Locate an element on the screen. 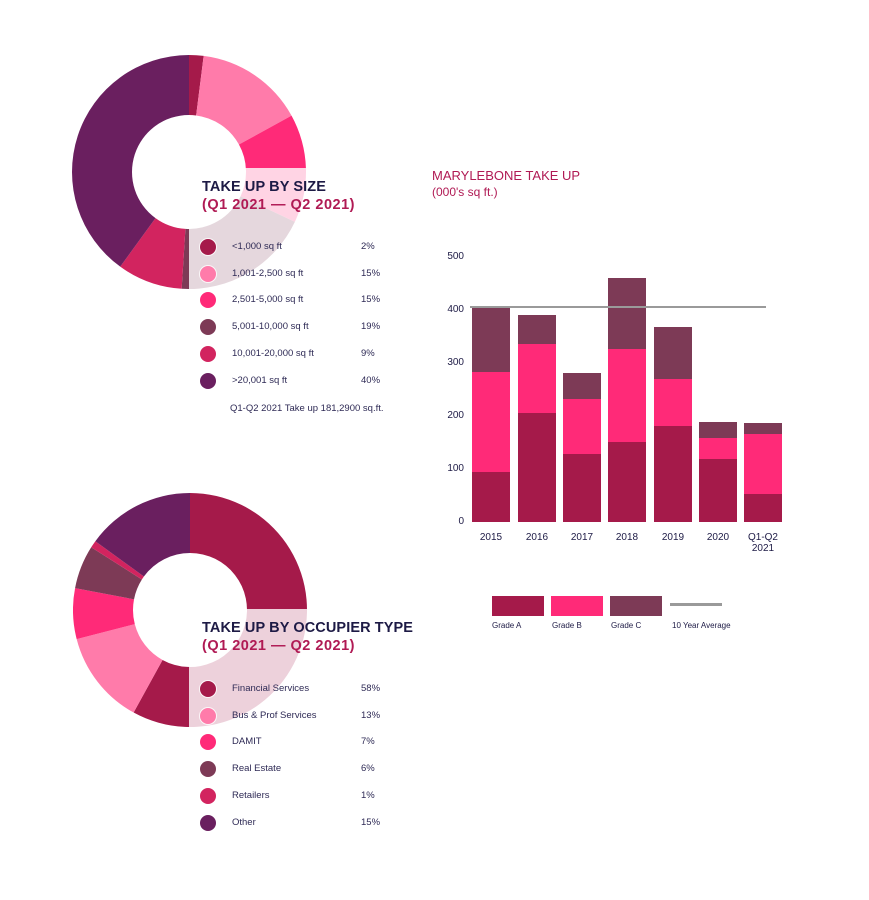 The width and height of the screenshot is (869, 900). size-total-note: Q1-Q2 2021 Take up 181,2900 sq.ft. is located at coordinates (307, 408).